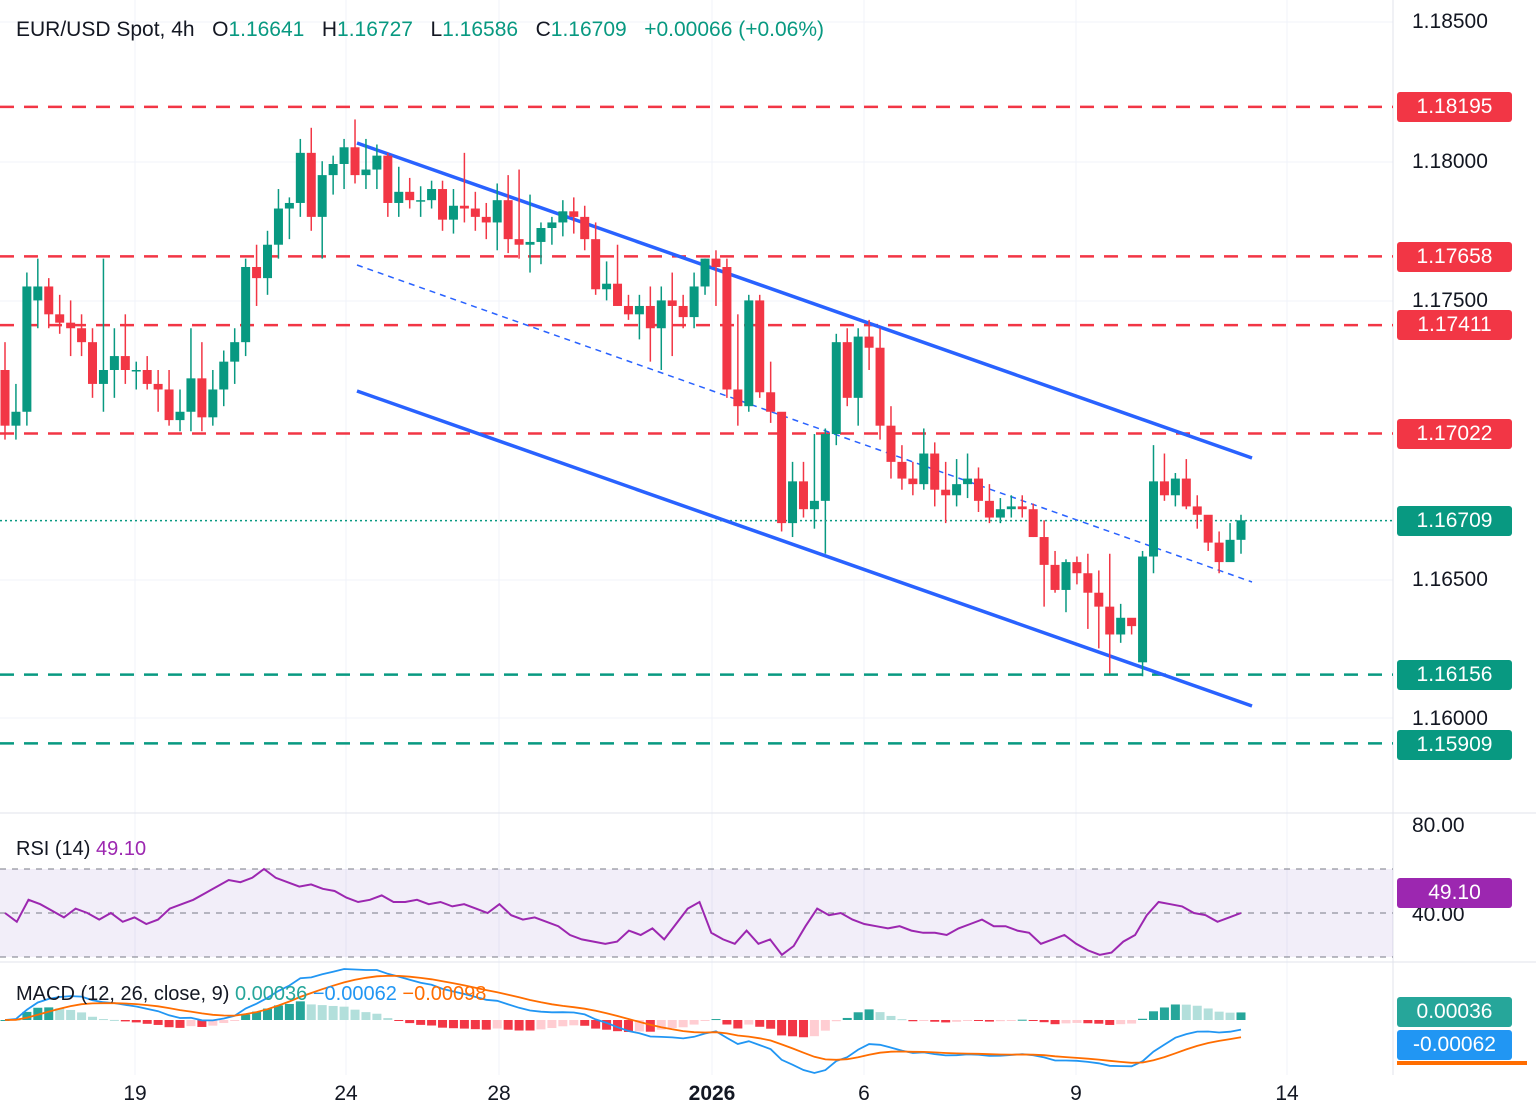  I want to click on symbol-label: EUR/USD Spot, 4h, so click(105, 29).